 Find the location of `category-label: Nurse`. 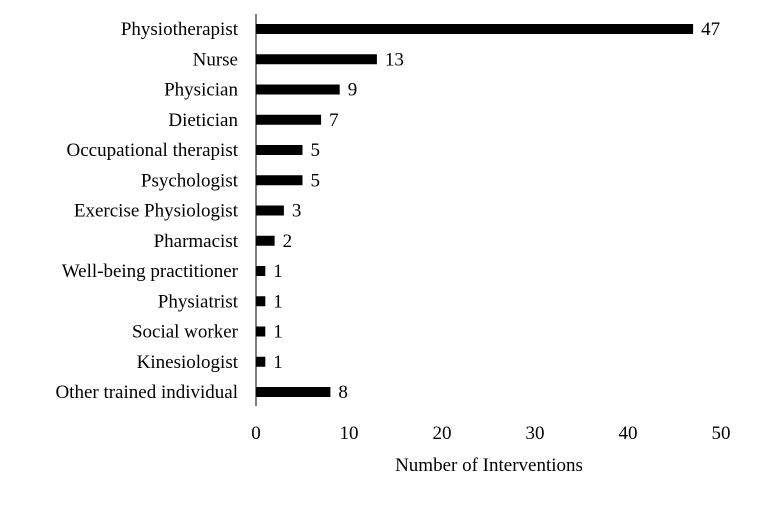

category-label: Nurse is located at coordinates (215, 59).